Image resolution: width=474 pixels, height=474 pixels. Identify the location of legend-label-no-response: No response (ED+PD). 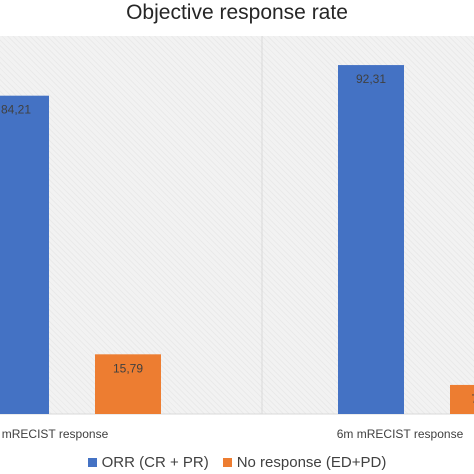
(311, 462).